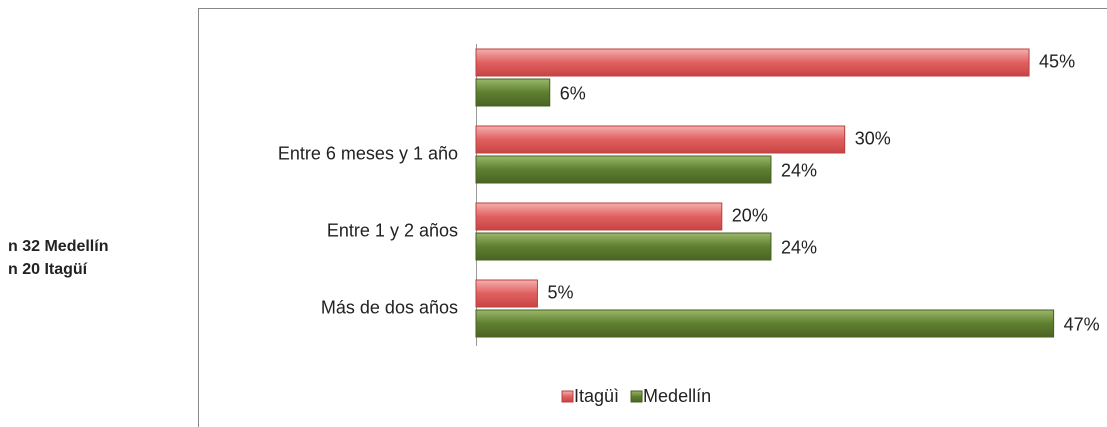 The image size is (1107, 427). Describe the element at coordinates (368, 153) in the screenshot. I see `category-label: Entre 6 meses y 1 año` at that location.